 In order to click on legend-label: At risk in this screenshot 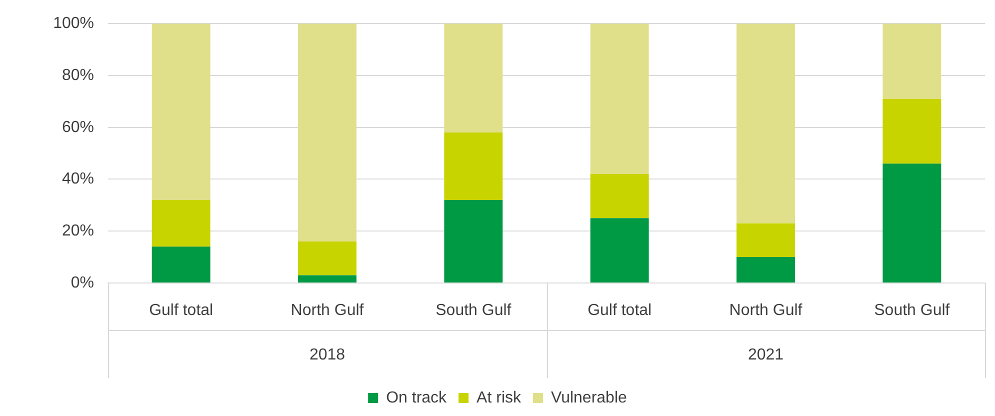, I will do `click(499, 397)`.